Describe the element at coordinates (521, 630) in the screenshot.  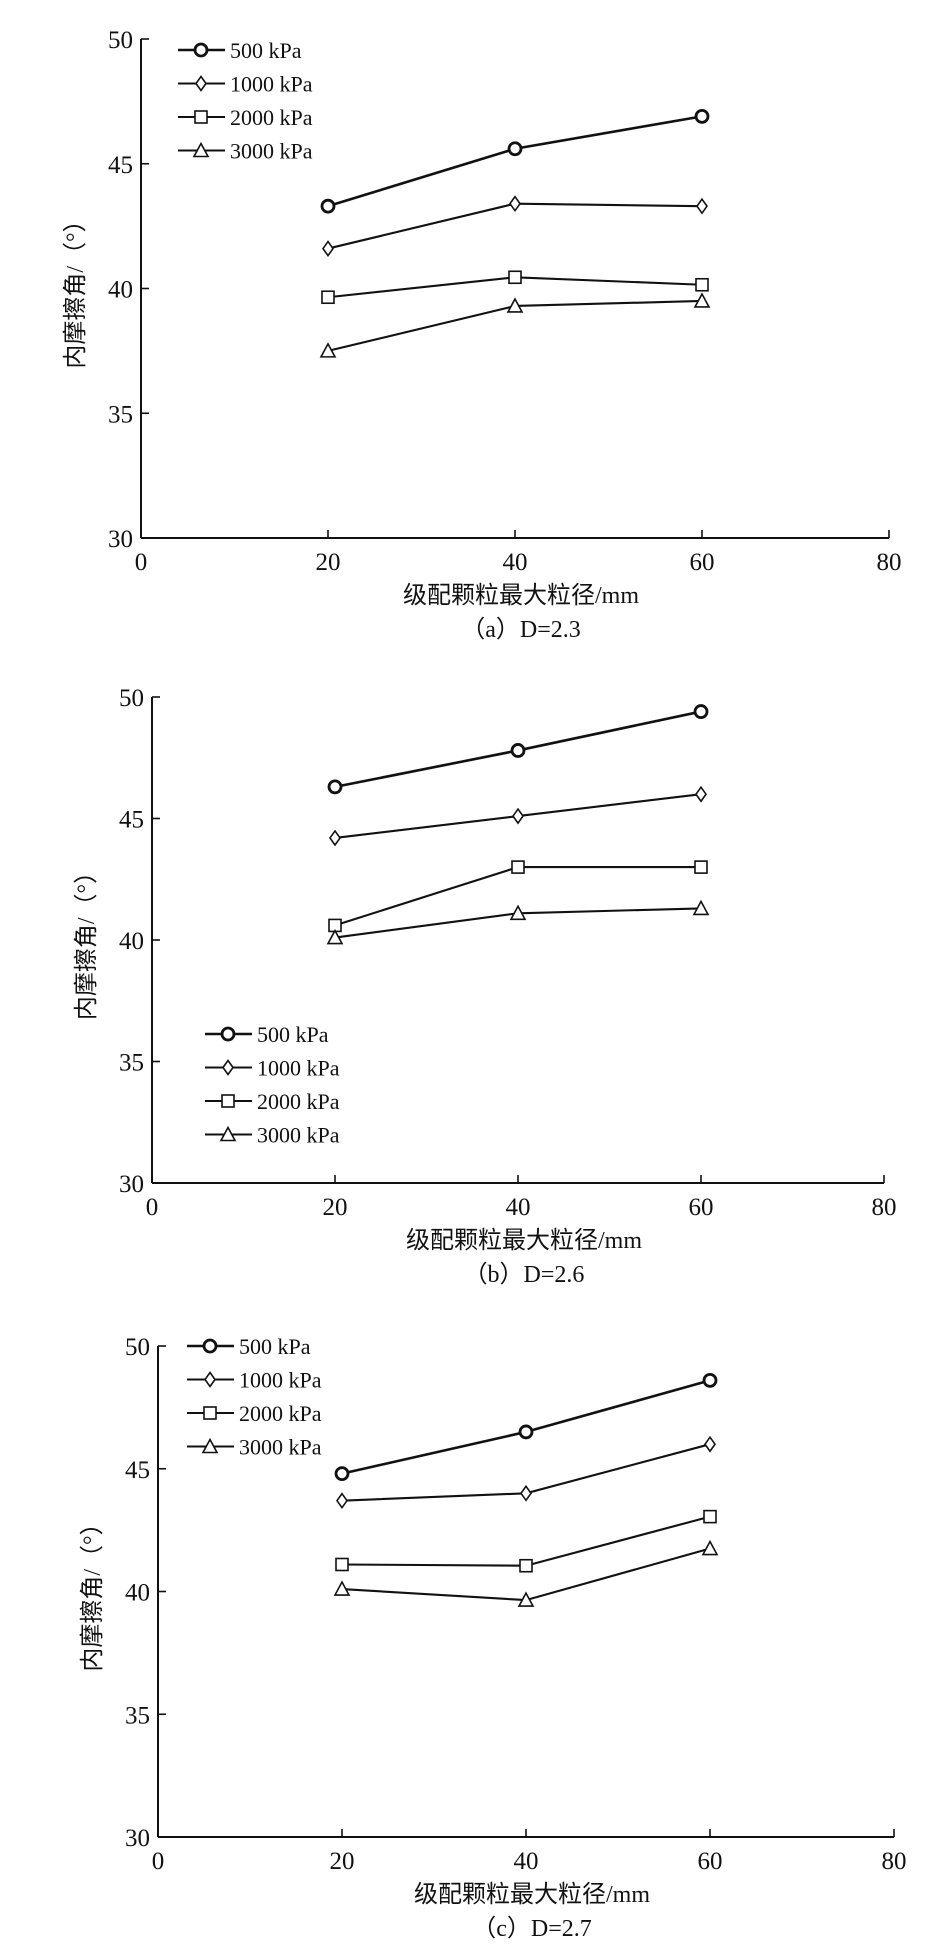
I see `panel-caption: （a）D=2.3` at that location.